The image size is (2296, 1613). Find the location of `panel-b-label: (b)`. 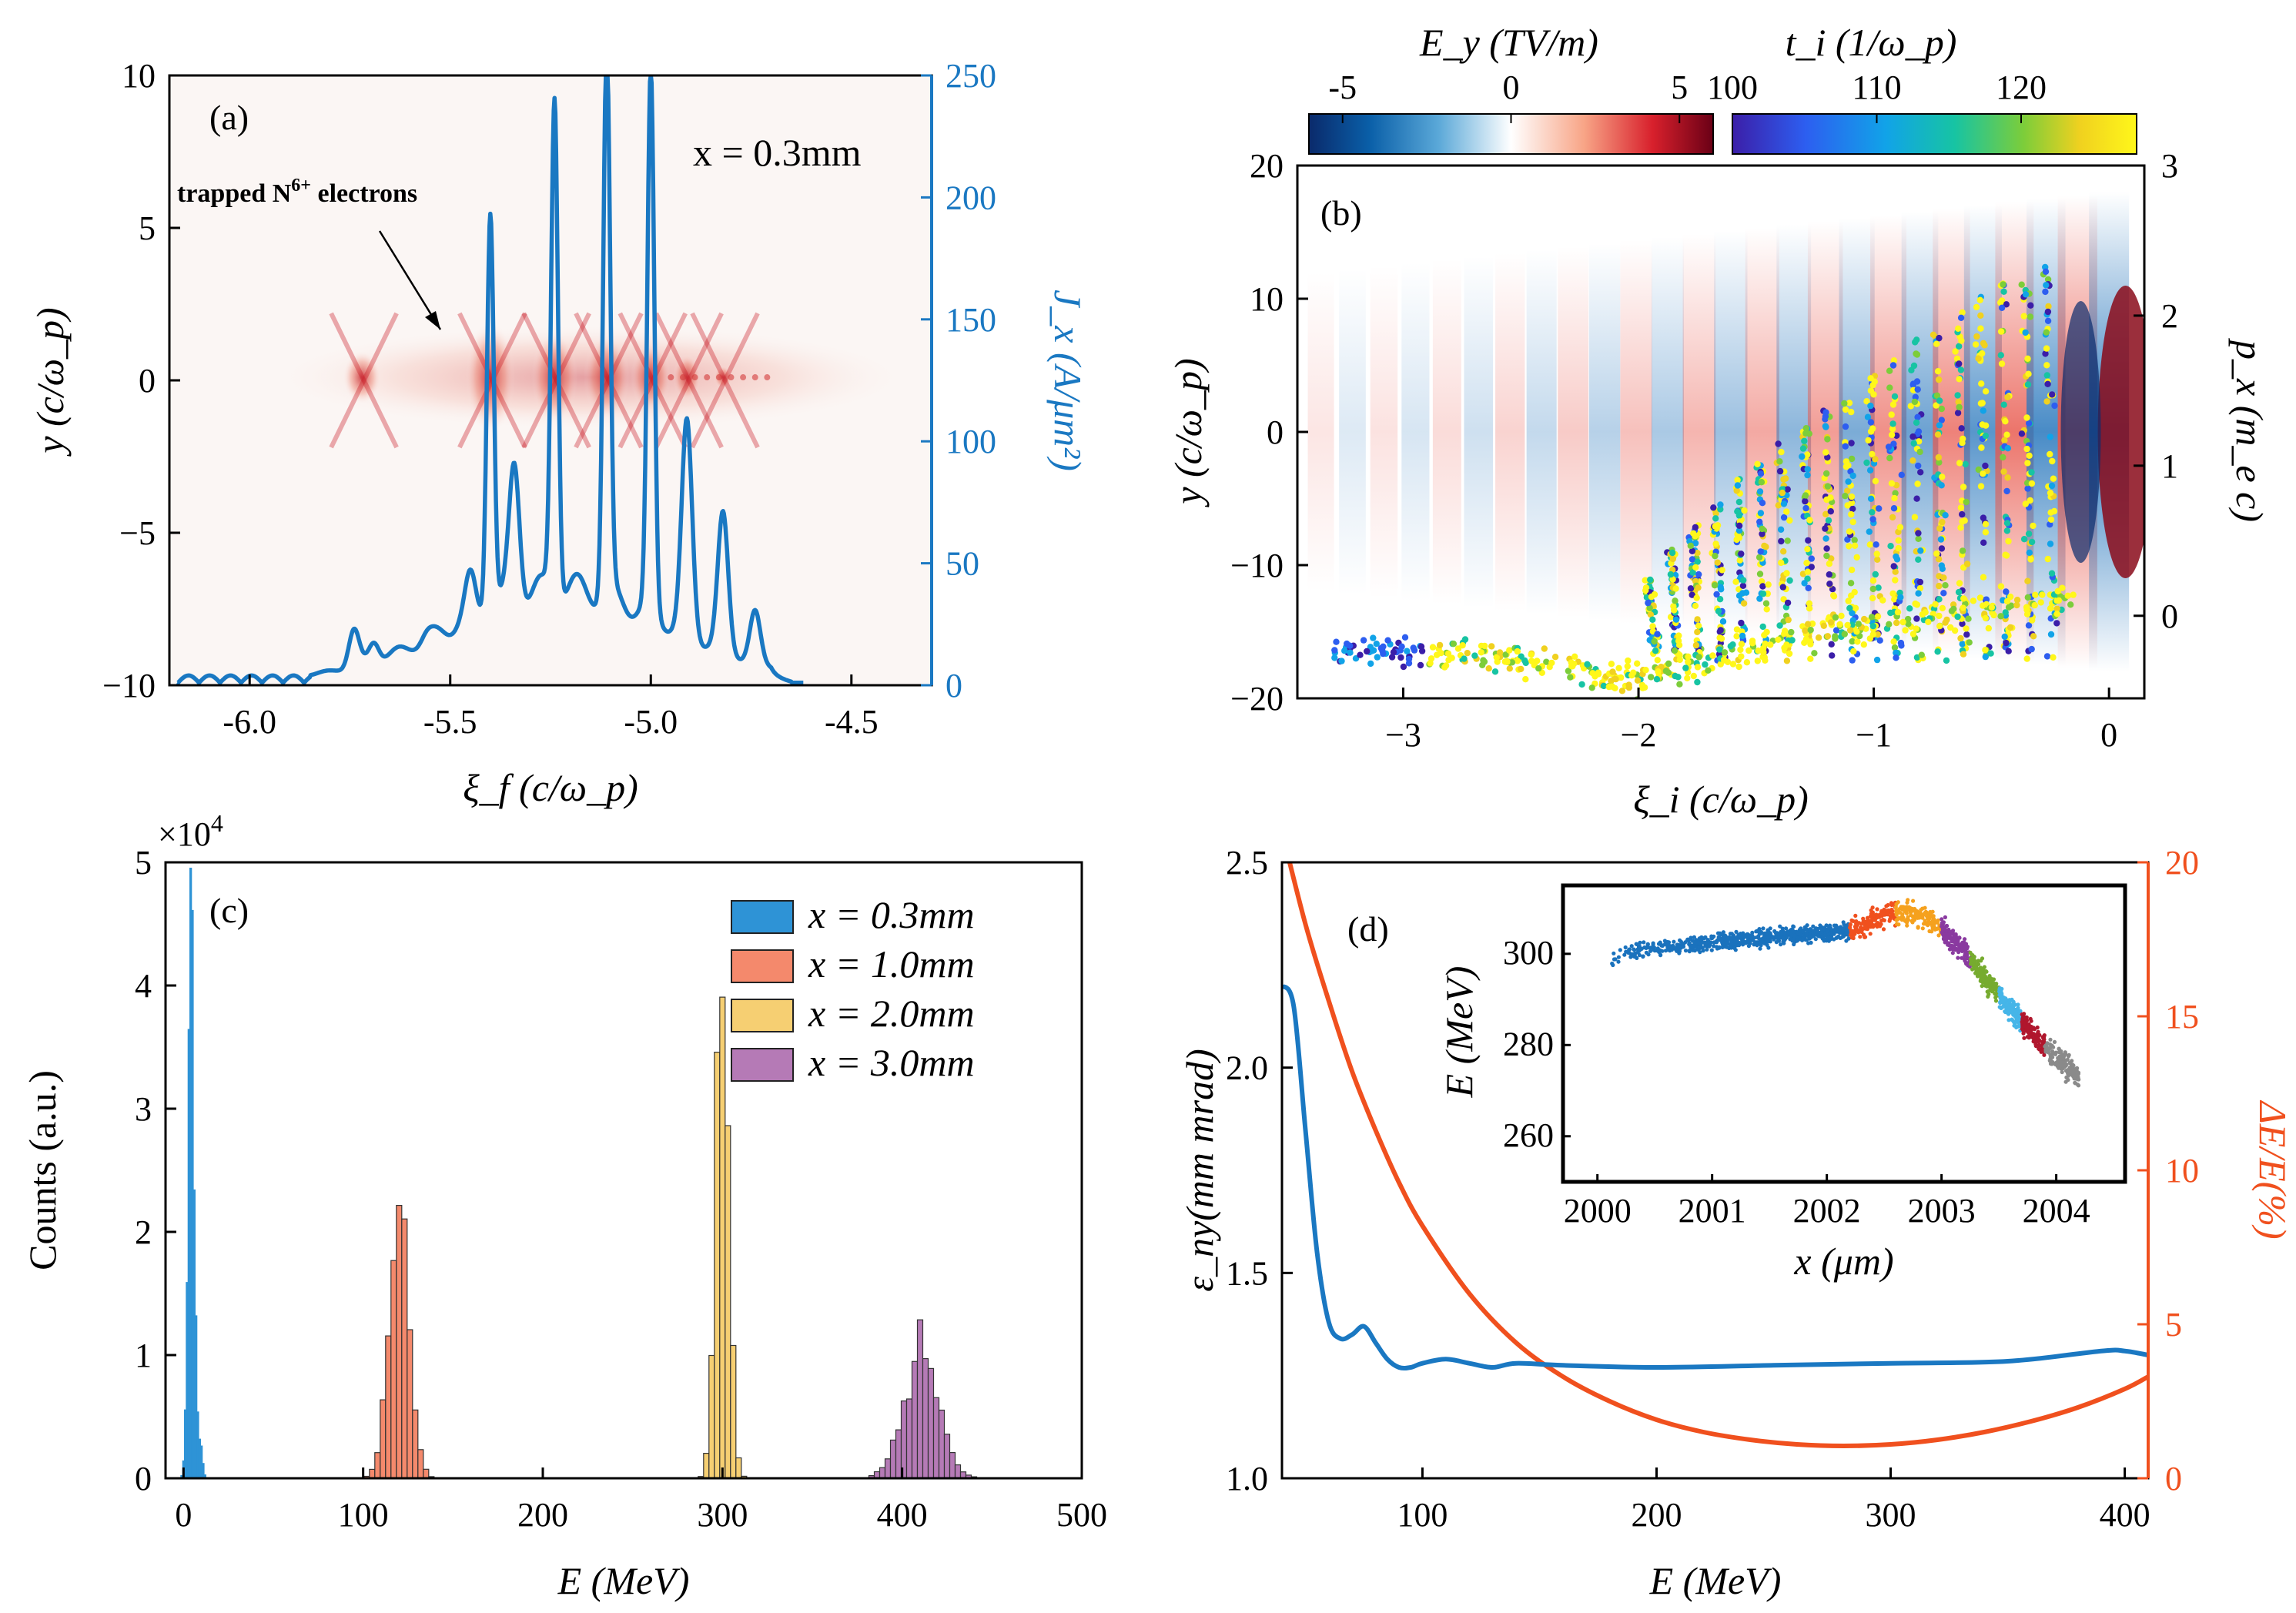

panel-b-label: (b) is located at coordinates (1341, 213).